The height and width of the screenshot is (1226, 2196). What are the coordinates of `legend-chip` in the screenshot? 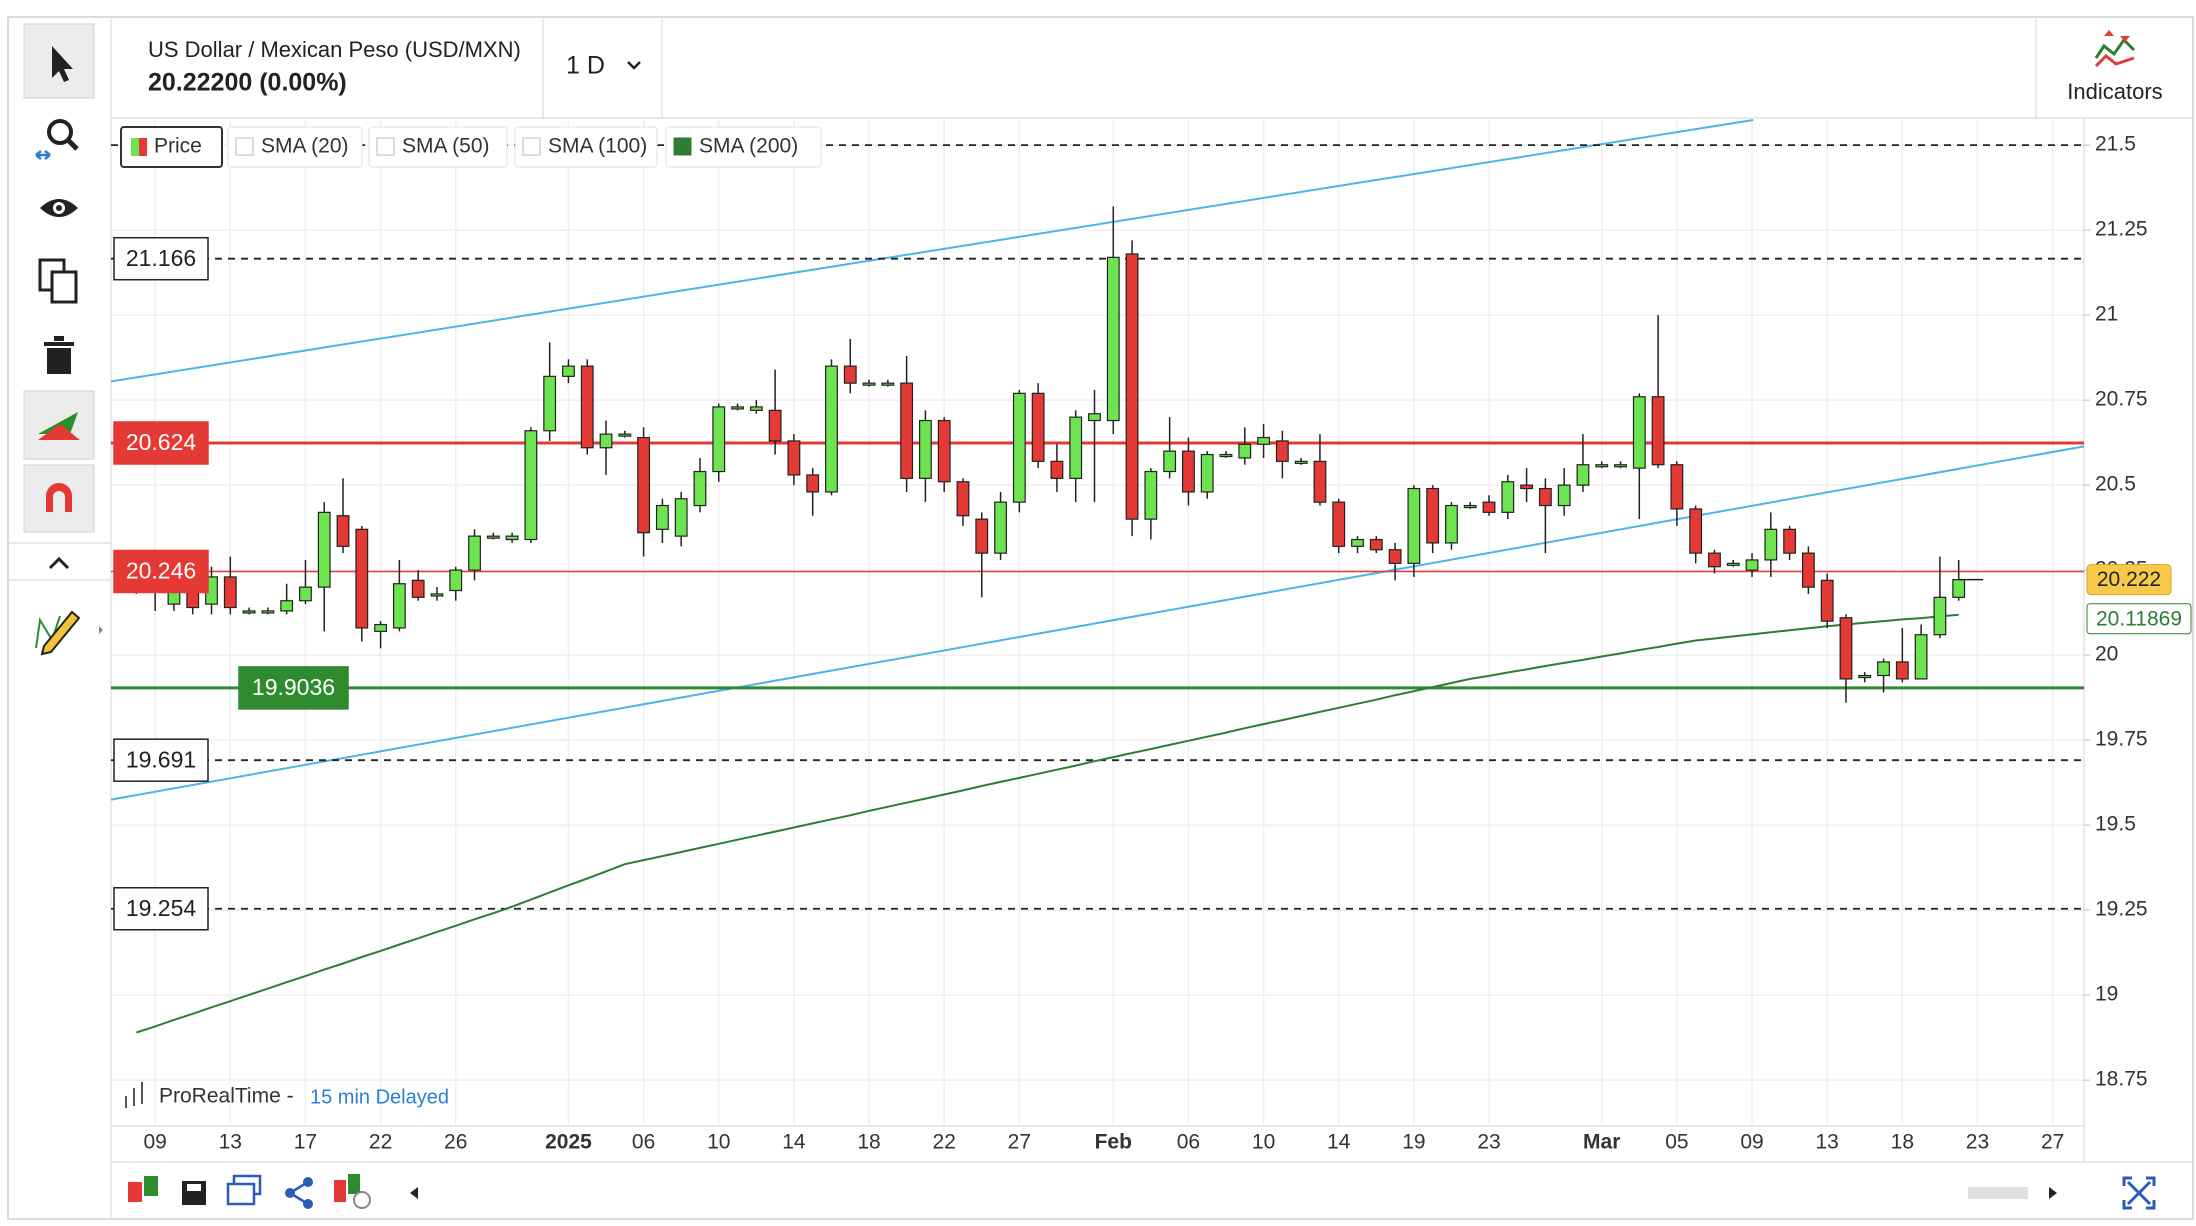 It's located at (743, 147).